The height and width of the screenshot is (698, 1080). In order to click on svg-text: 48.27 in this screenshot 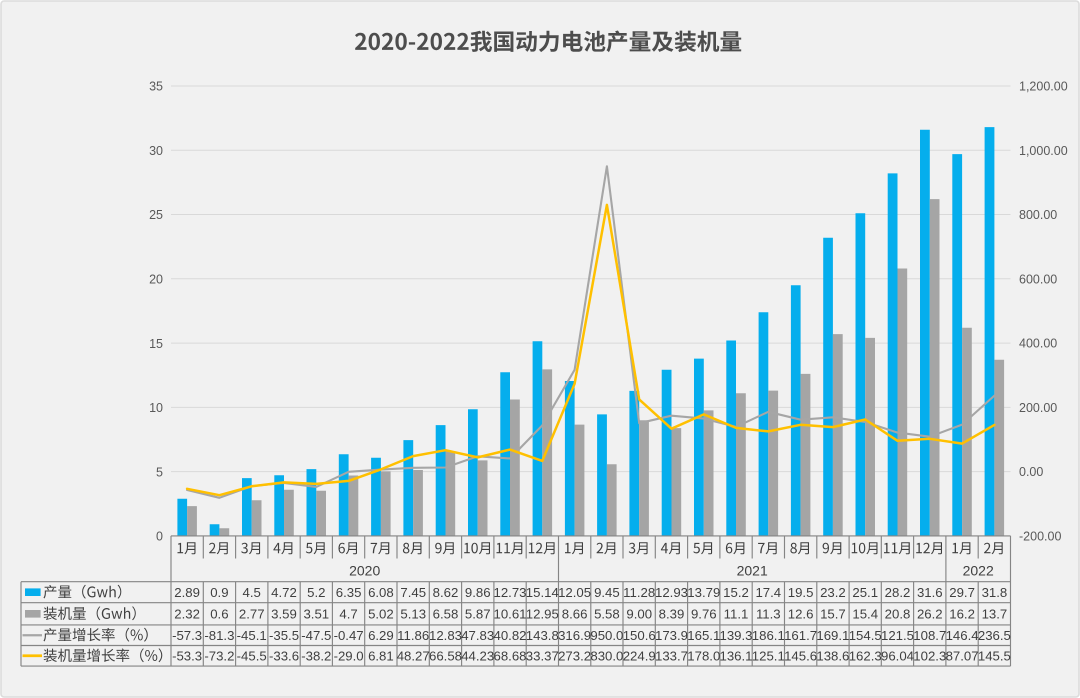, I will do `click(413, 656)`.